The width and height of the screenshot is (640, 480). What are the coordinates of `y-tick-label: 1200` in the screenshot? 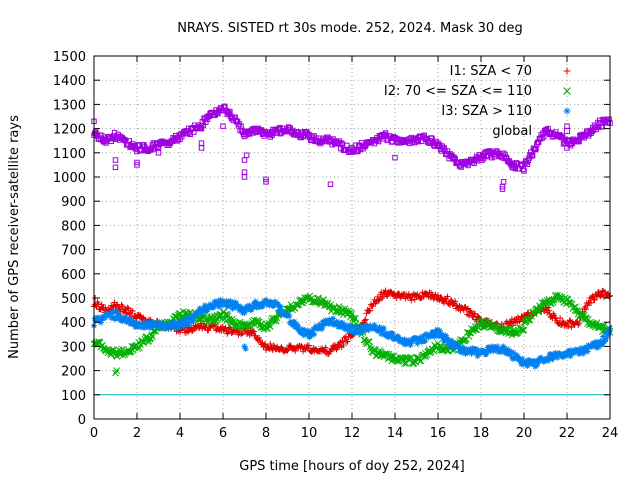 It's located at (69, 130).